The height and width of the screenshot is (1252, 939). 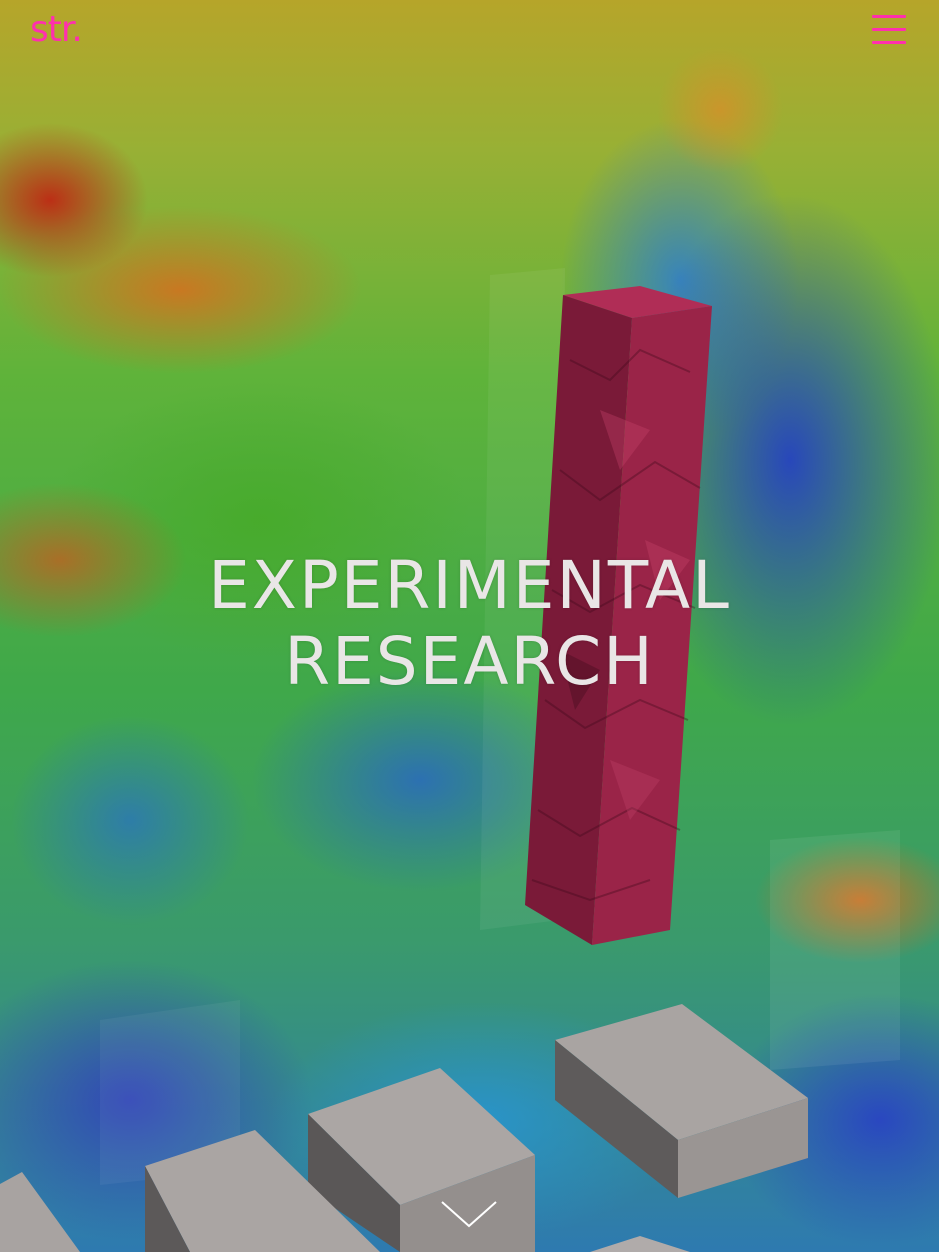 I want to click on chevron-down-icon, so click(x=469, y=1214).